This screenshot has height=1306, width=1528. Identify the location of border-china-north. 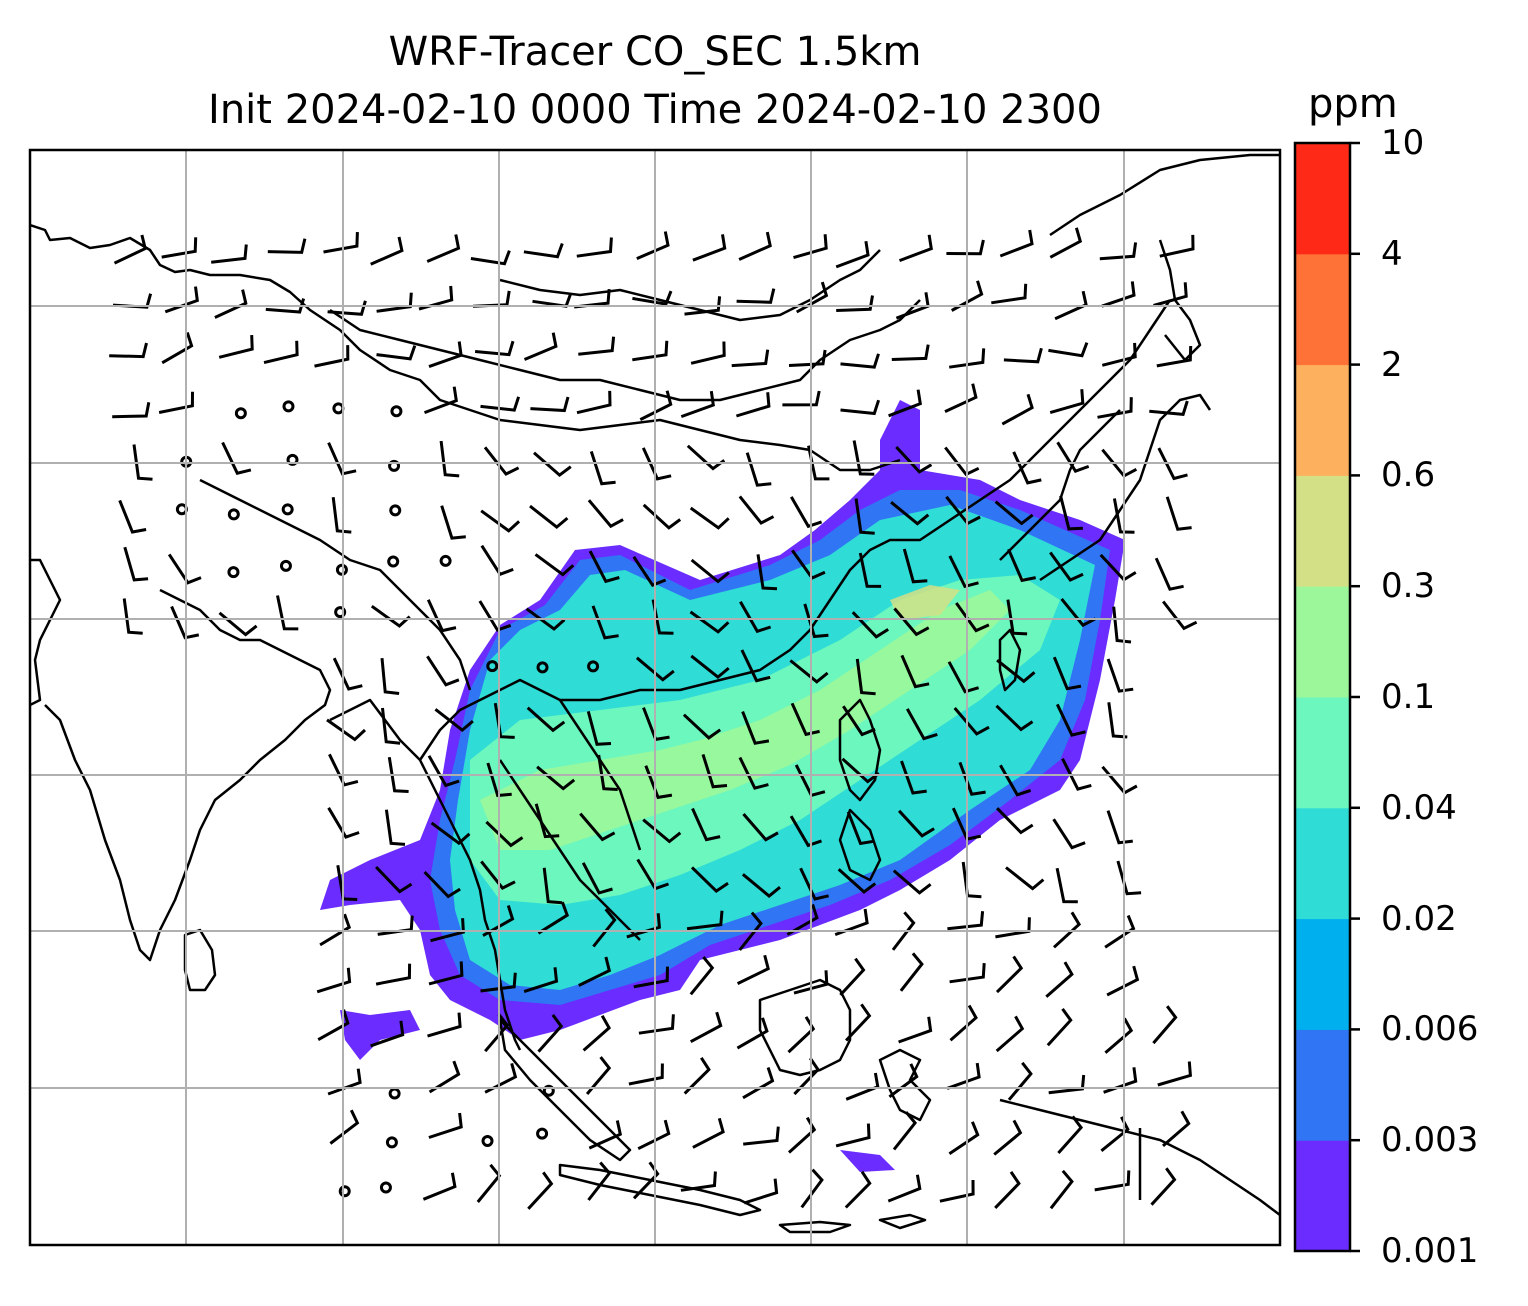
(625, 350).